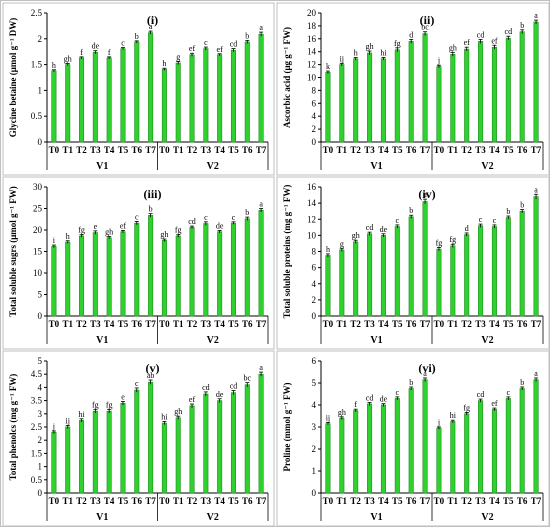 This screenshot has width=550, height=528. What do you see at coordinates (312, 52) in the screenshot?
I see `y-tick-label: 14` at bounding box center [312, 52].